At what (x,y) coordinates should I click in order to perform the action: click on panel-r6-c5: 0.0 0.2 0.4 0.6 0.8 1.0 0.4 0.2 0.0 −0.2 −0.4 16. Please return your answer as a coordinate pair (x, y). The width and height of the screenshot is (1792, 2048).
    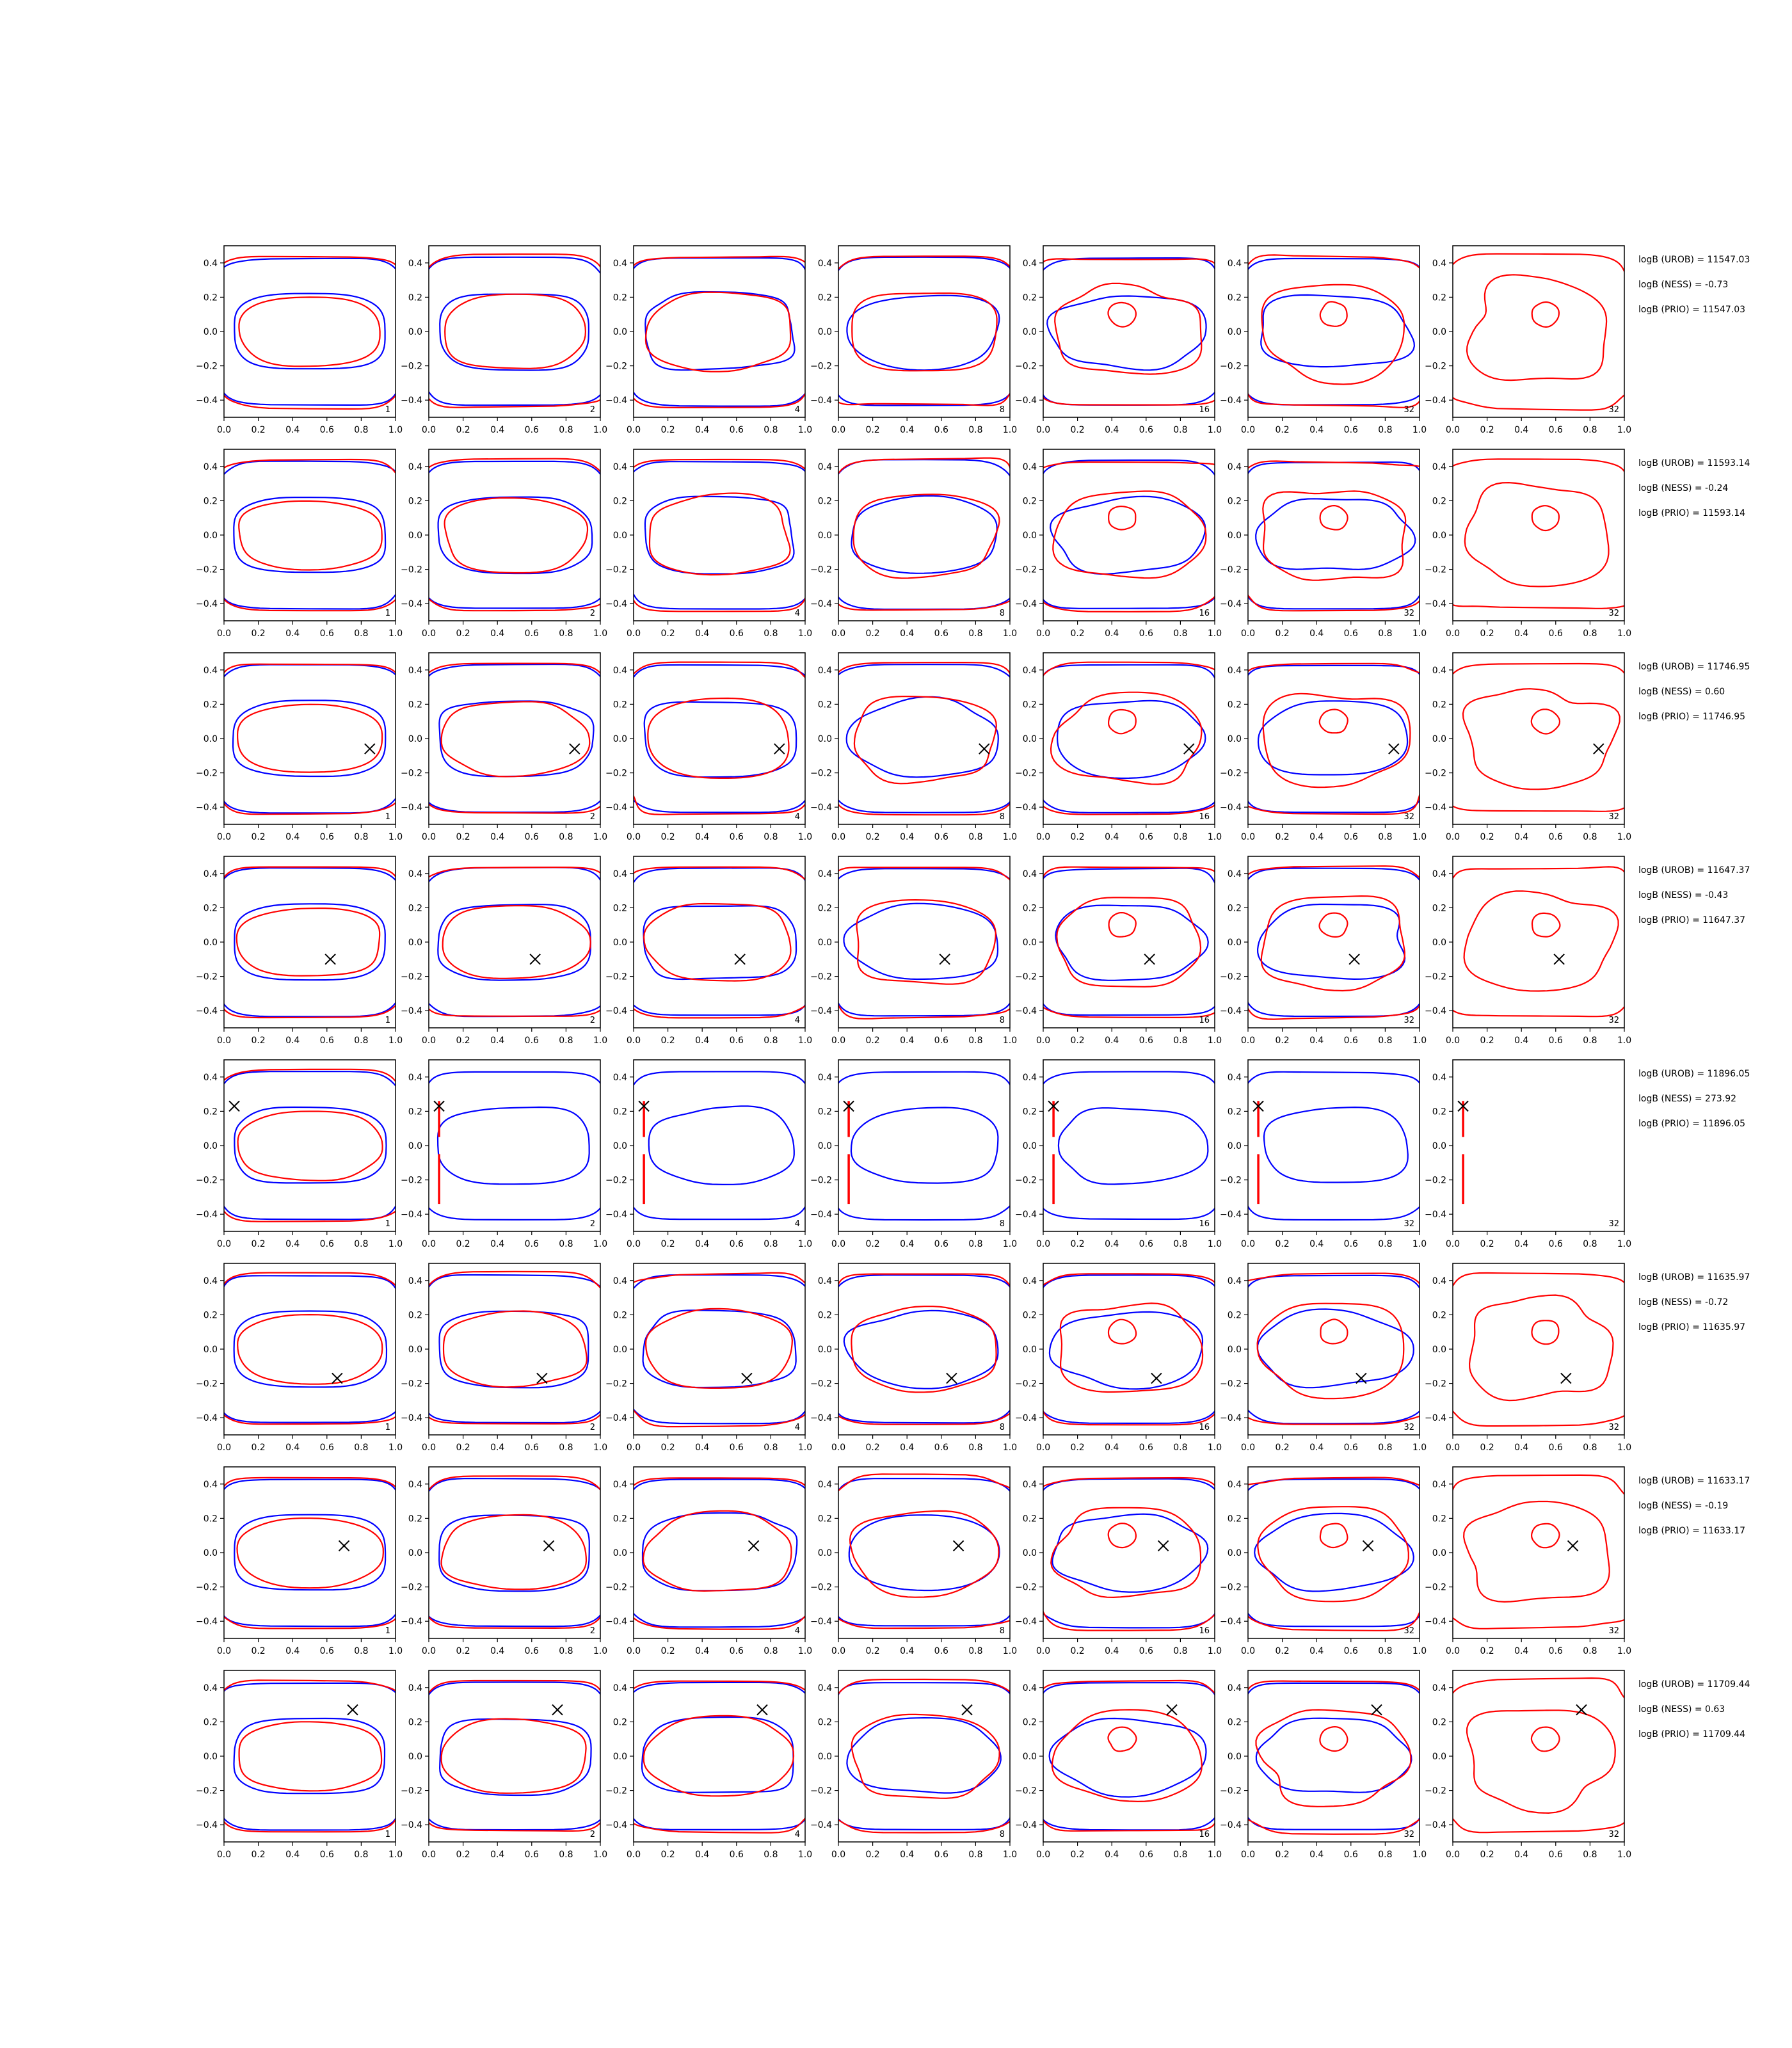
    Looking at the image, I should click on (1118, 1358).